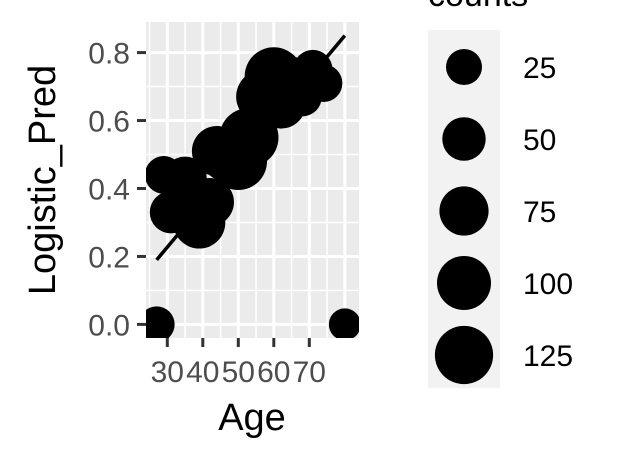 Image resolution: width=630 pixels, height=463 pixels. What do you see at coordinates (539, 68) in the screenshot?
I see `legend-label: 25` at bounding box center [539, 68].